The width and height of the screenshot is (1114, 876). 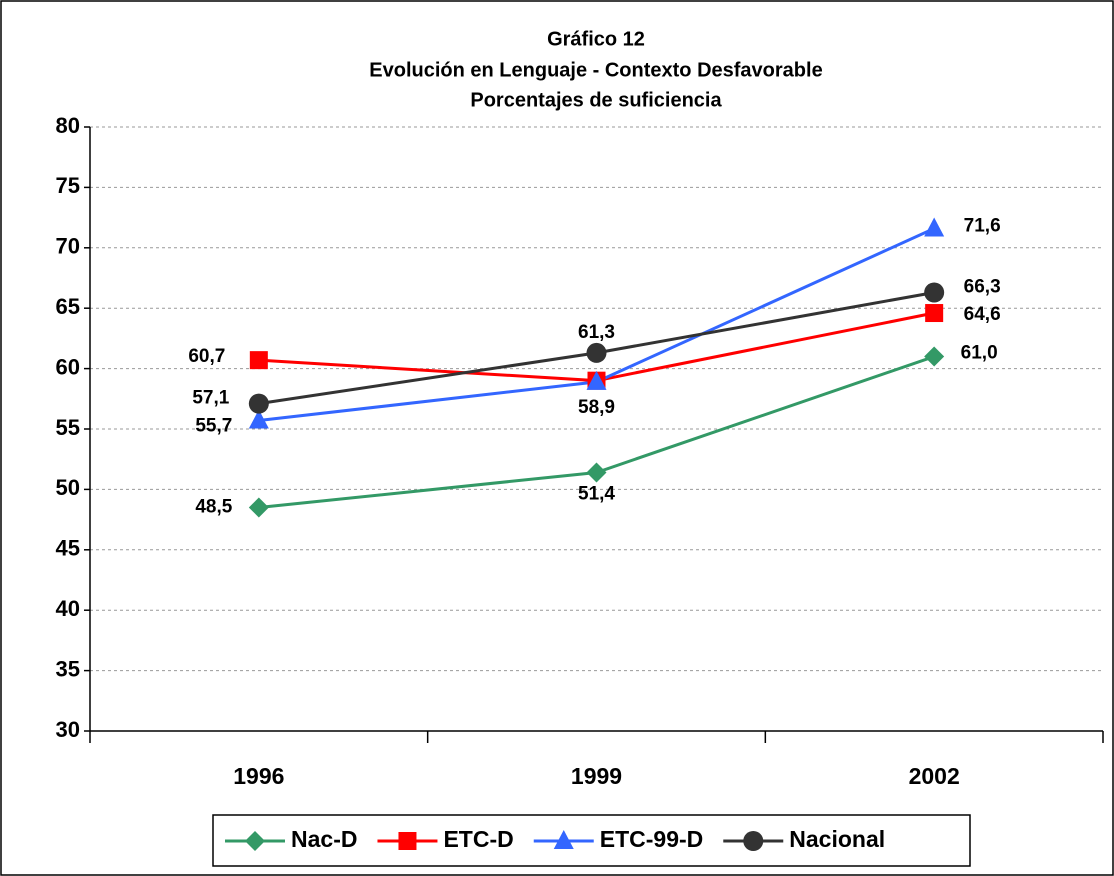 I want to click on y-tick-label: 30, so click(x=68, y=729).